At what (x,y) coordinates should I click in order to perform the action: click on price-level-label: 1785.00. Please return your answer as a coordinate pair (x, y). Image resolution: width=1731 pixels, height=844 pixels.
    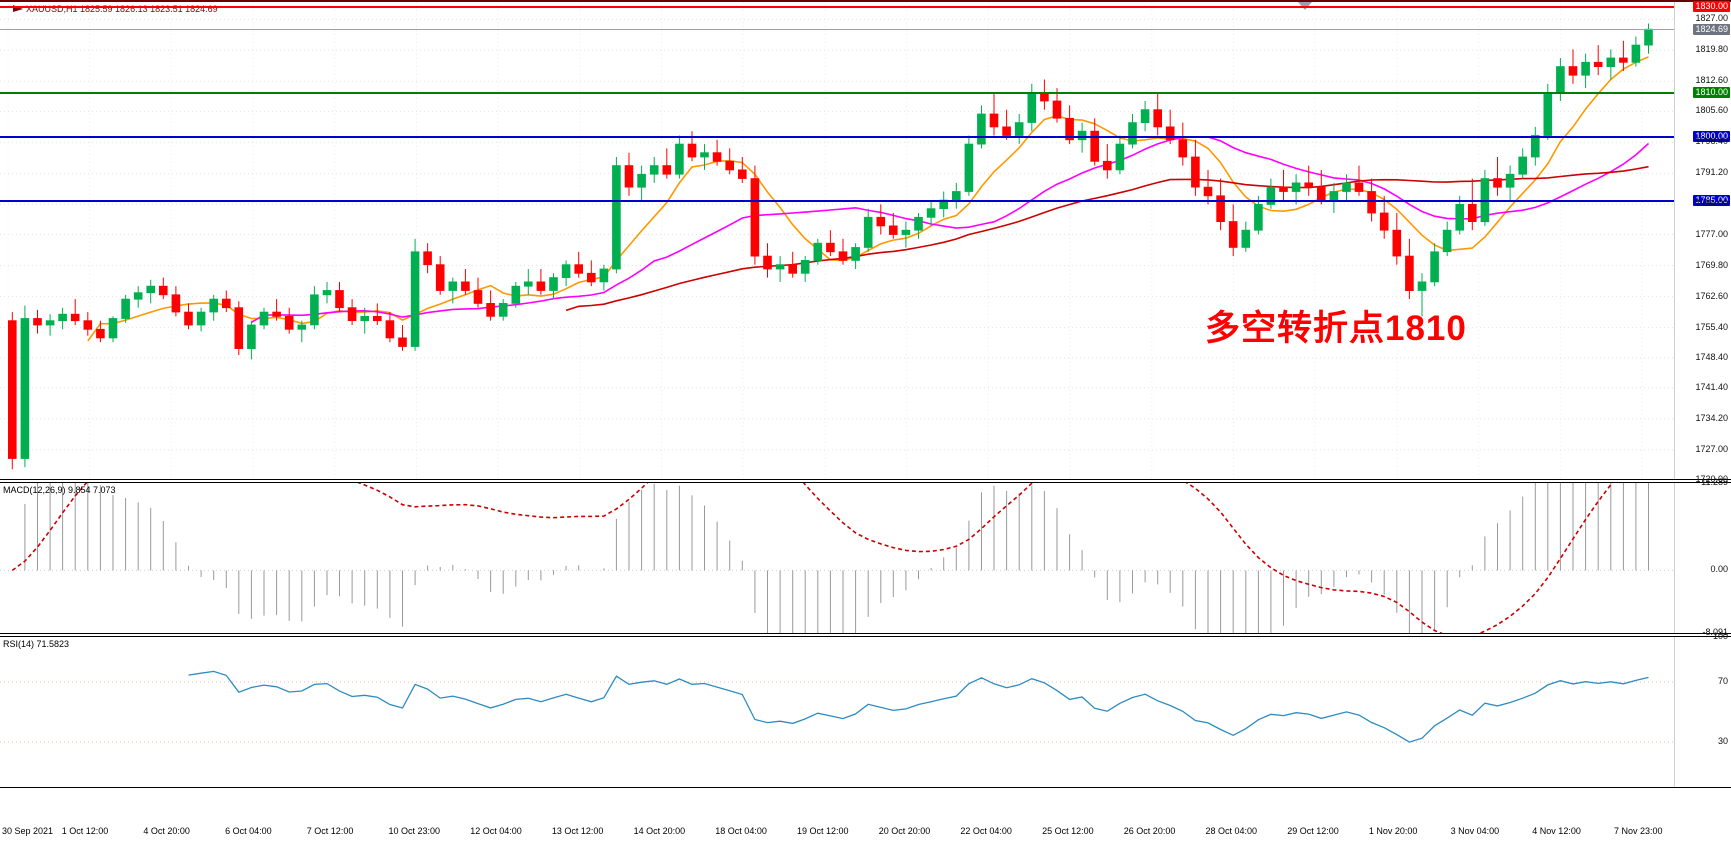
    Looking at the image, I should click on (1711, 201).